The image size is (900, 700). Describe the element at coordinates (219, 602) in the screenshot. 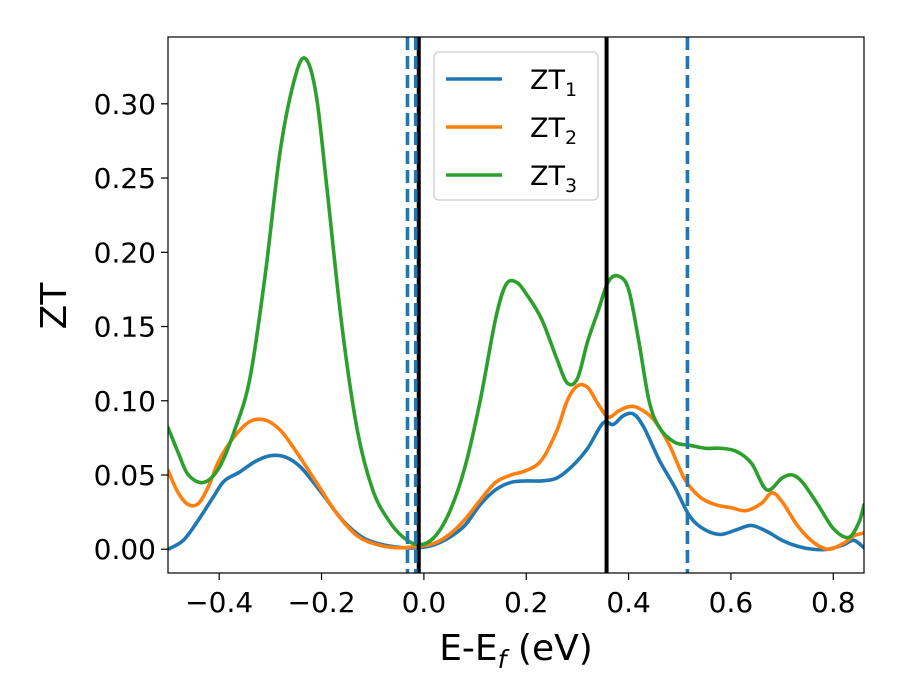

I see `x-tick-label: −0.4` at that location.